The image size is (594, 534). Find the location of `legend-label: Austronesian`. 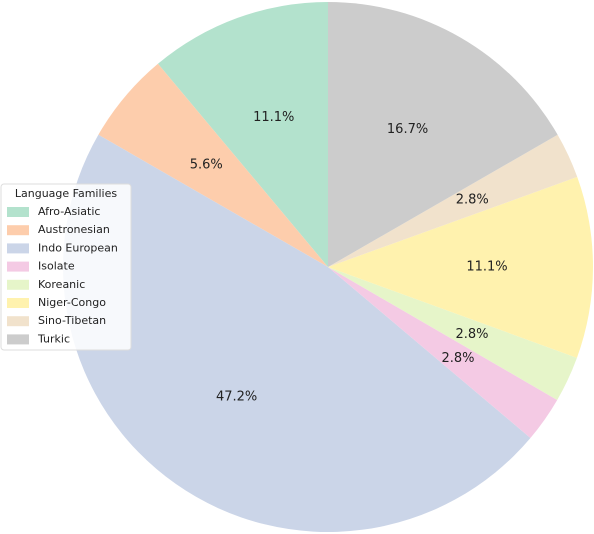

legend-label: Austronesian is located at coordinates (74, 229).